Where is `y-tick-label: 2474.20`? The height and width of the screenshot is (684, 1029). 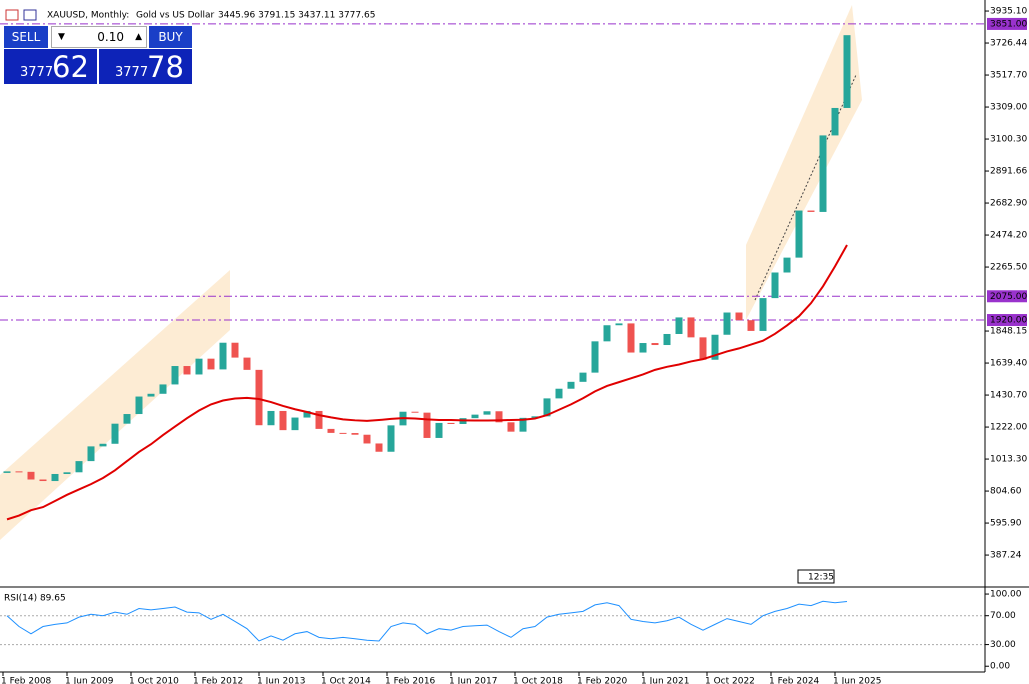 y-tick-label: 2474.20 is located at coordinates (1008, 236).